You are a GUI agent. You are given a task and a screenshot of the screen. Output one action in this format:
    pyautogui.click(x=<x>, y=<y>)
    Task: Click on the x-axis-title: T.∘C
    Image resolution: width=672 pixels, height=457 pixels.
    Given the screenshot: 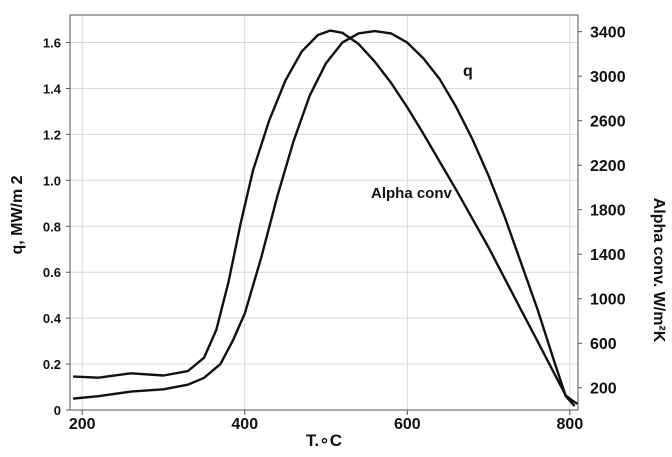 What is the action you would take?
    pyautogui.click(x=324, y=440)
    